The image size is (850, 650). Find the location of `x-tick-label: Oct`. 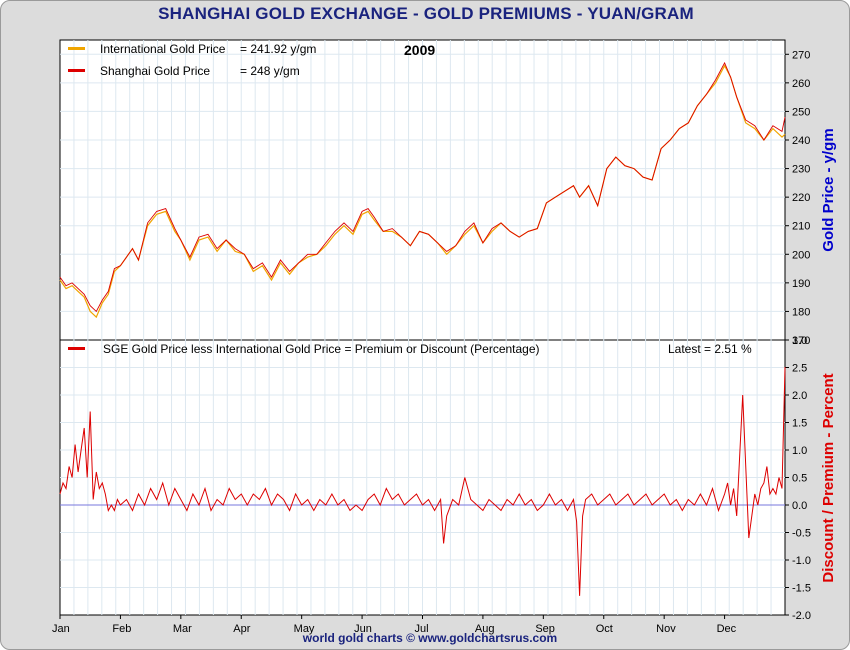

x-tick-label: Oct is located at coordinates (604, 629).